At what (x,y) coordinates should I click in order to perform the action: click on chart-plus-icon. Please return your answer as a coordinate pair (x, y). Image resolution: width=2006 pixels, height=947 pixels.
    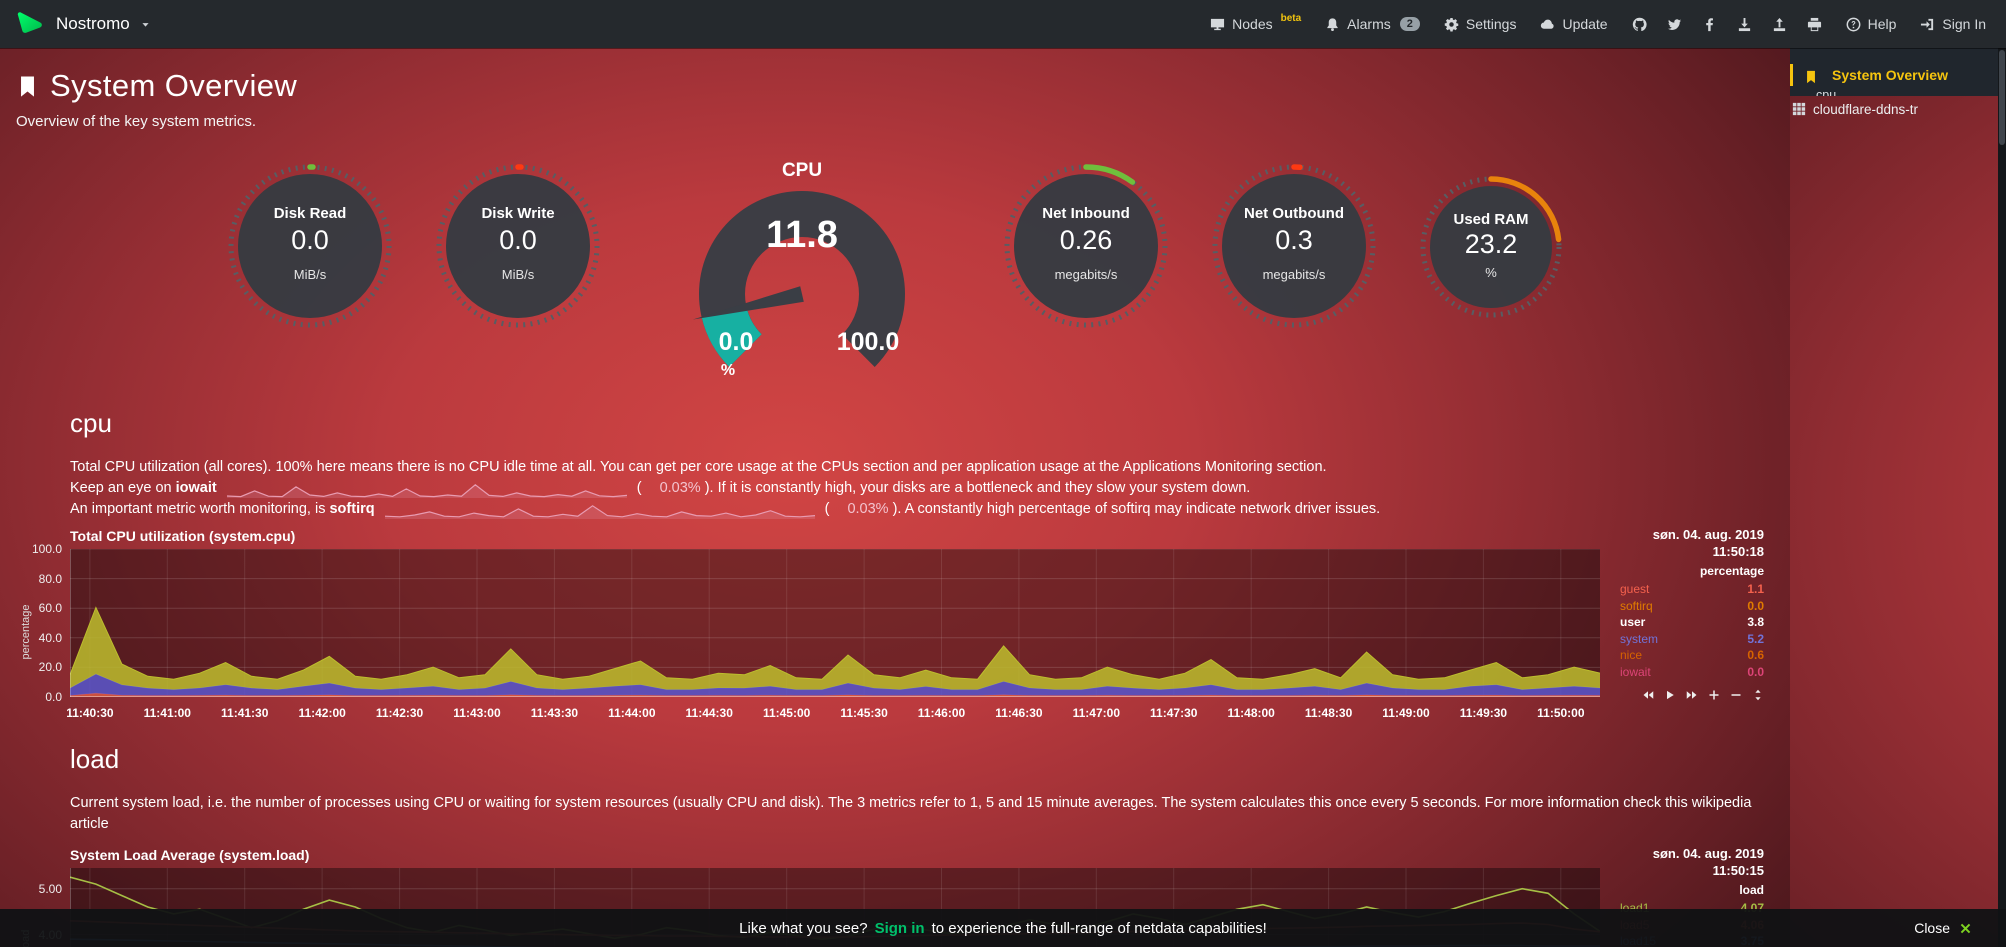
    Looking at the image, I should click on (1714, 695).